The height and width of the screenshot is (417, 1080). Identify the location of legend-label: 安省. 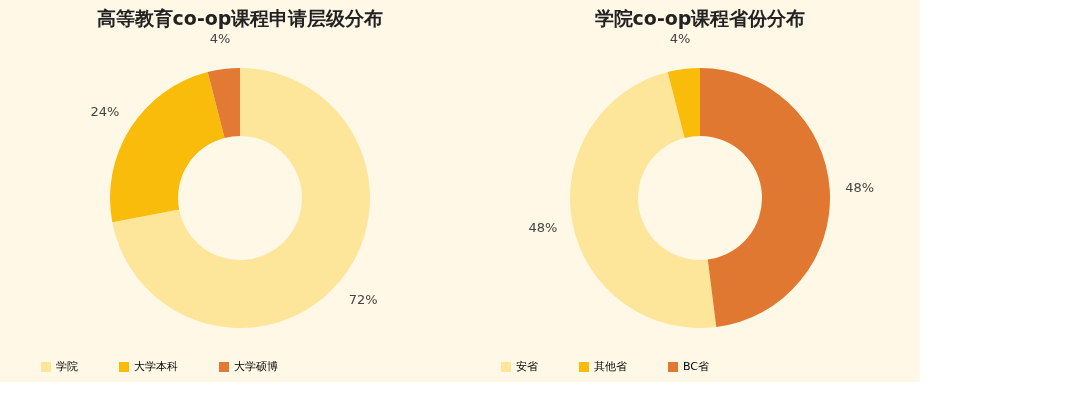
(527, 366).